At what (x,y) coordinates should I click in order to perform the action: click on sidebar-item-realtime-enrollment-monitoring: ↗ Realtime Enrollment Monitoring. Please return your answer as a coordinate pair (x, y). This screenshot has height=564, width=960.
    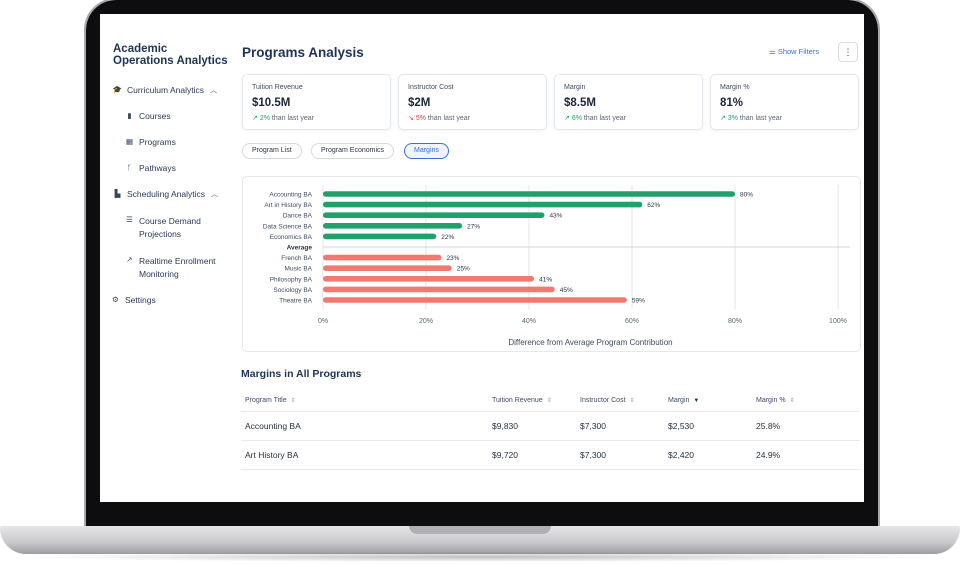
    Looking at the image, I should click on (176, 268).